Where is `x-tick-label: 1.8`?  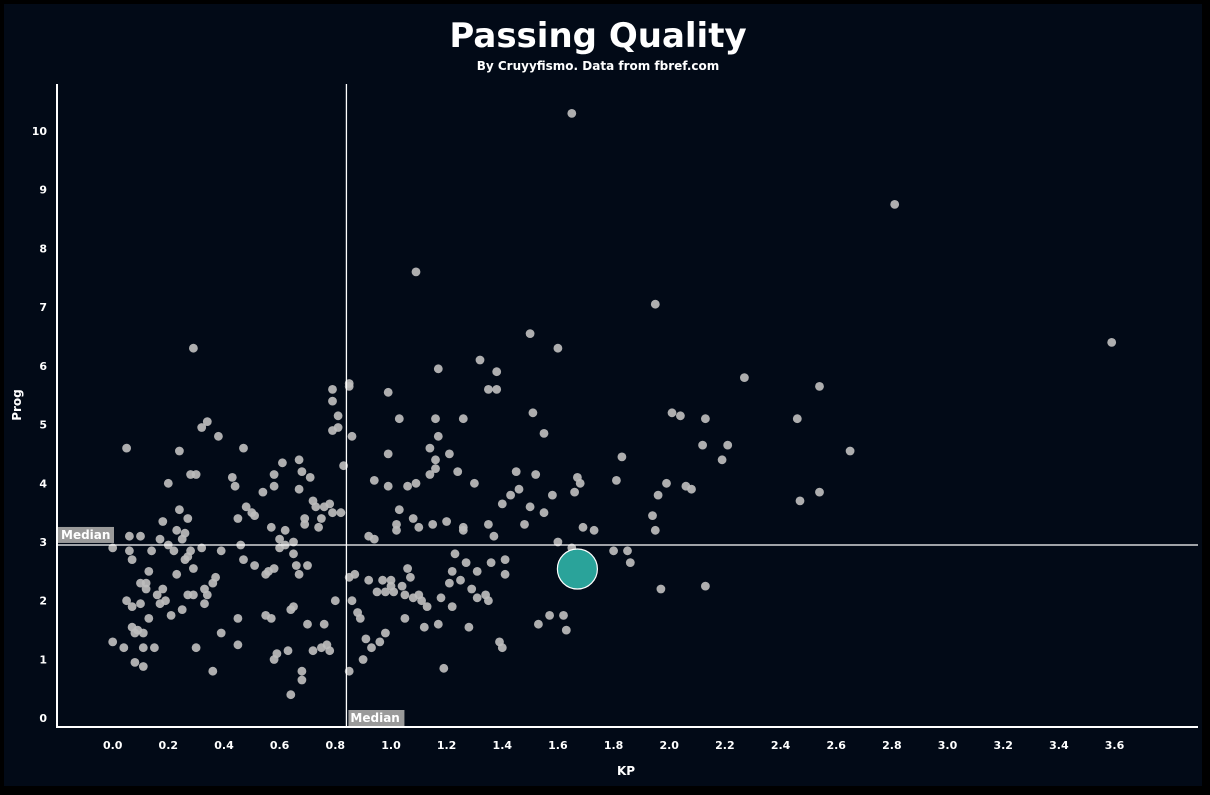 x-tick-label: 1.8 is located at coordinates (614, 745).